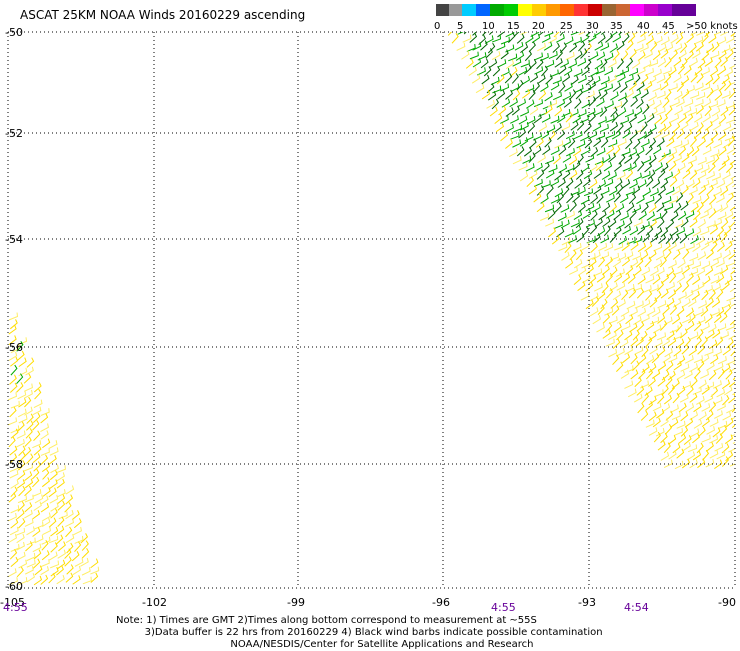  I want to click on legend-label: 45, so click(668, 26).